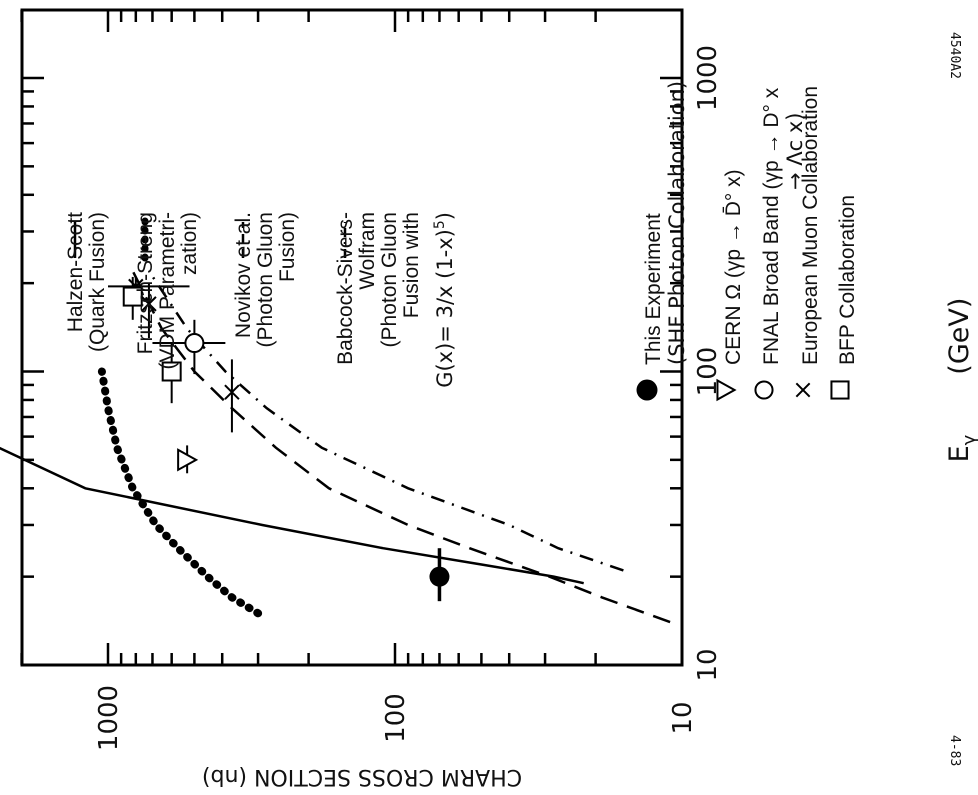 This screenshot has height=795, width=978. I want to click on legend-point-label: FNAL Broad Band (γp → D° x, so click(771, 226).